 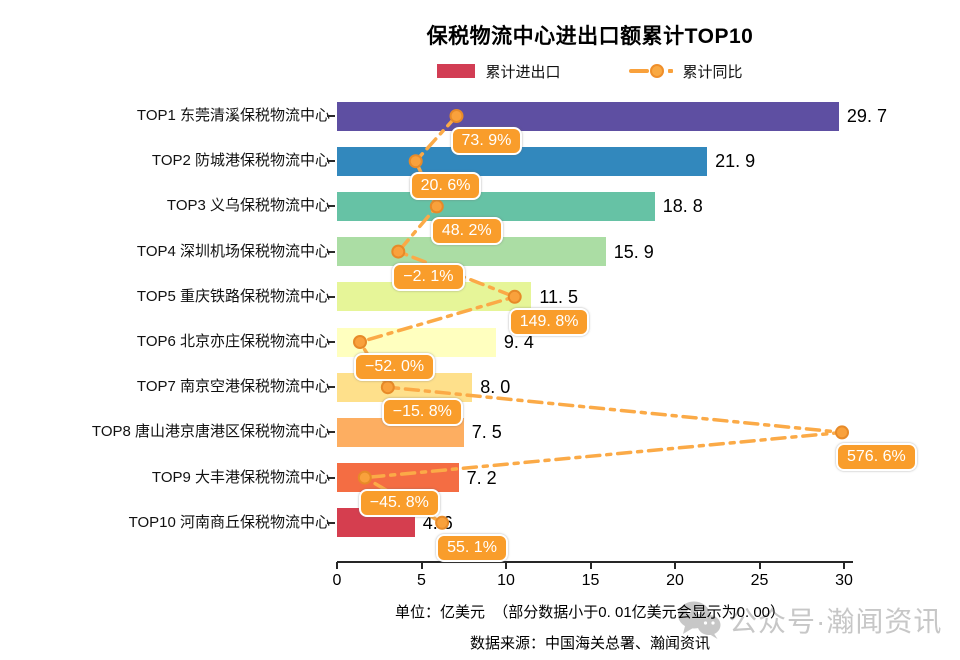 I want to click on data-source: 数据来源：中国海关总署、瀚闻资讯, so click(x=589, y=643).